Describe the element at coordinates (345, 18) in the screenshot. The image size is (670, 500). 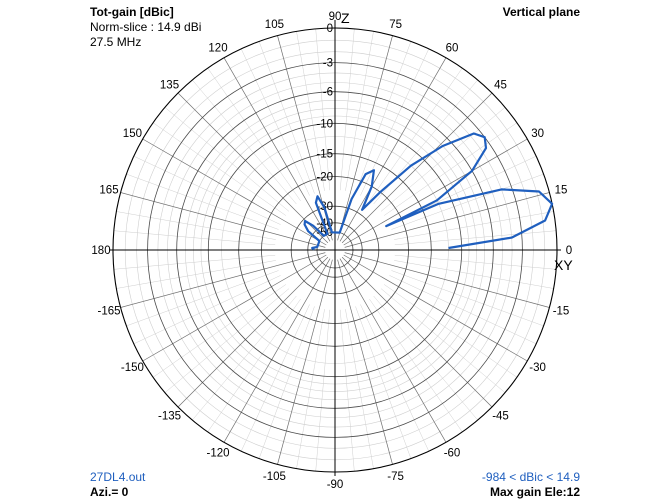
I see `z-axis-label: Z` at that location.